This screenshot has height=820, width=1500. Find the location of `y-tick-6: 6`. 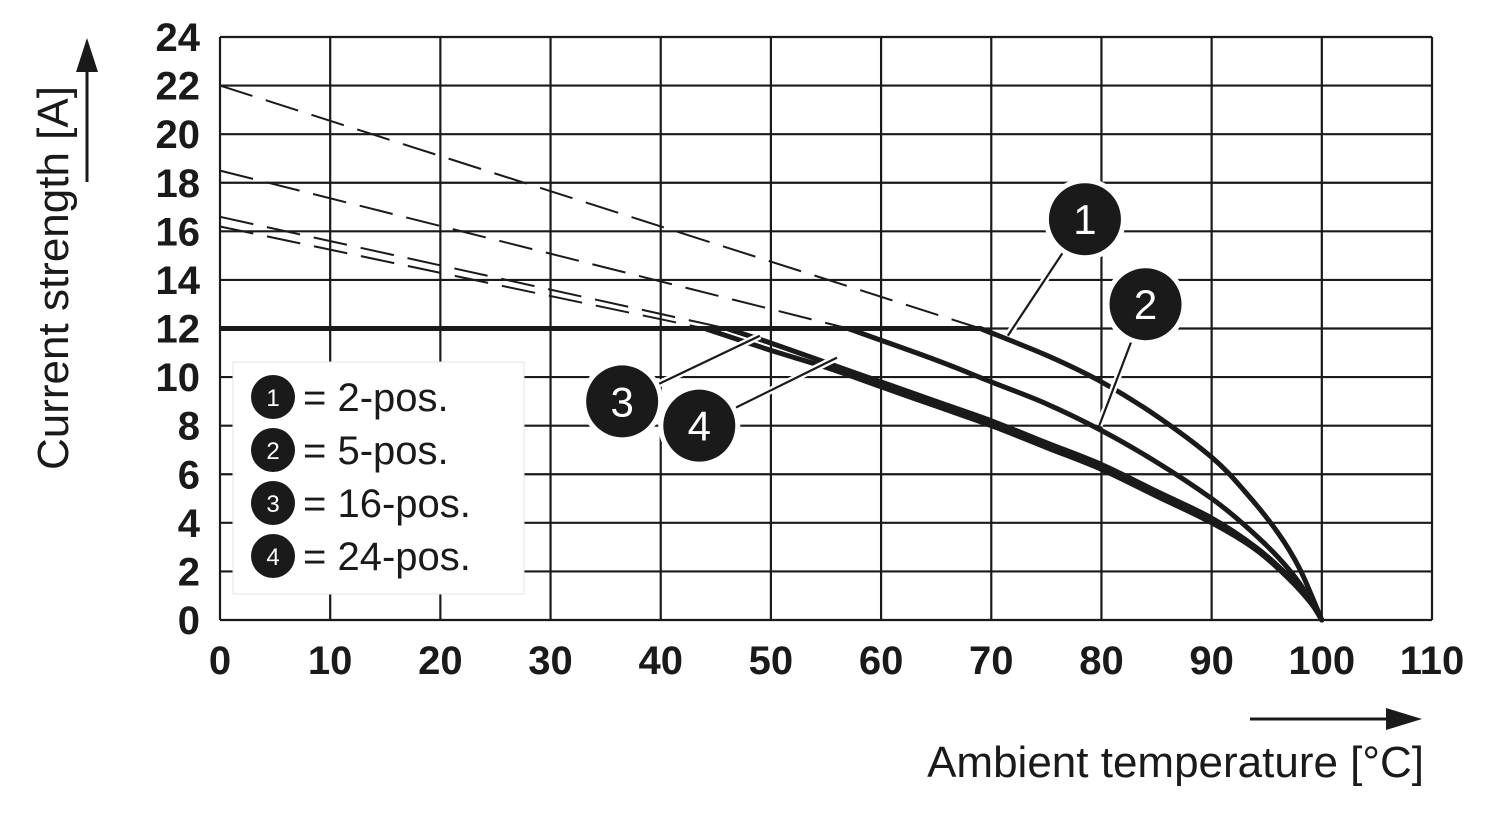

y-tick-6: 6 is located at coordinates (189, 475).